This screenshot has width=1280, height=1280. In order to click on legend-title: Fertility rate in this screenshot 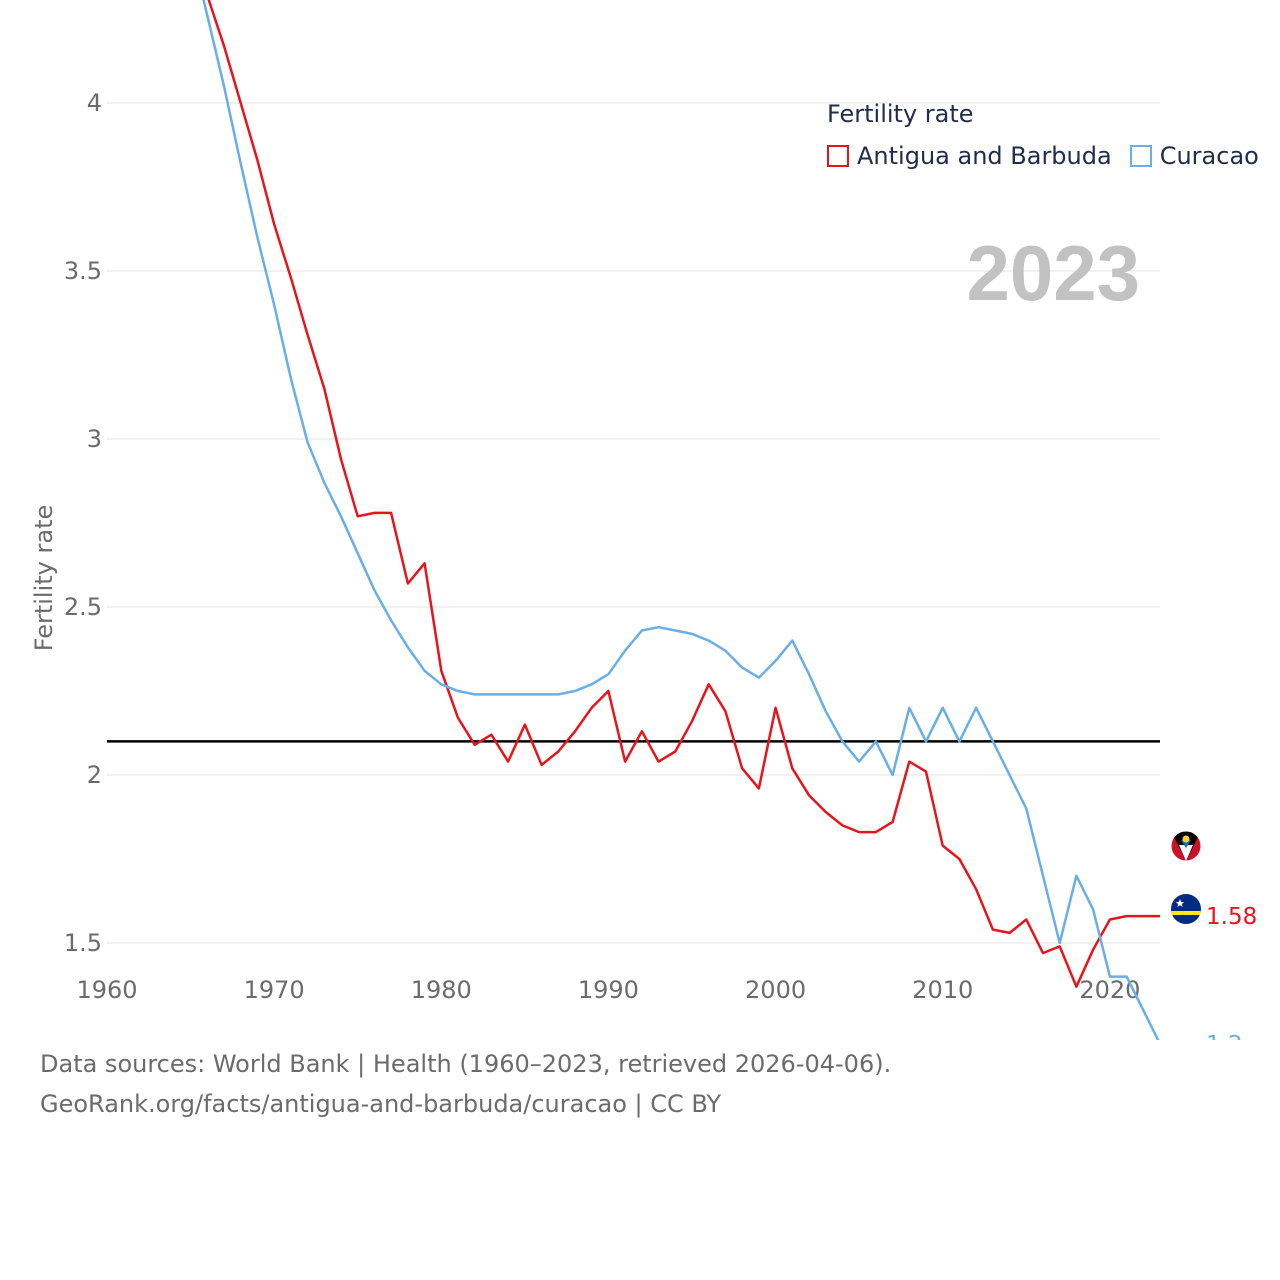, I will do `click(900, 114)`.